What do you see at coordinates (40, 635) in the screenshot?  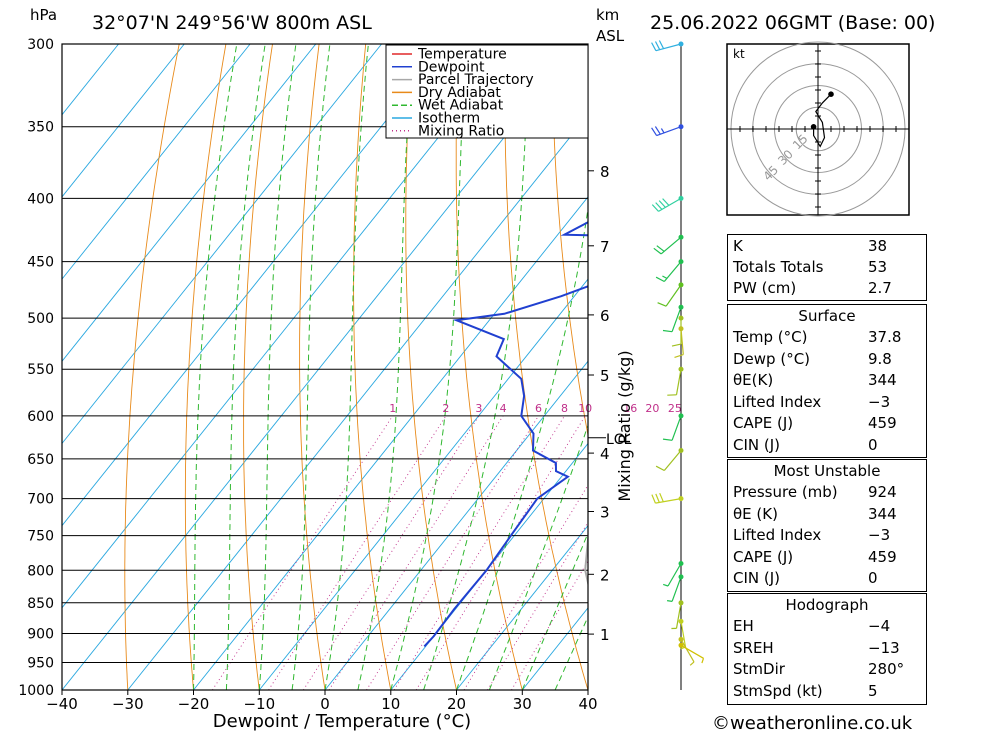 I see `pressure-tick-label: 900` at bounding box center [40, 635].